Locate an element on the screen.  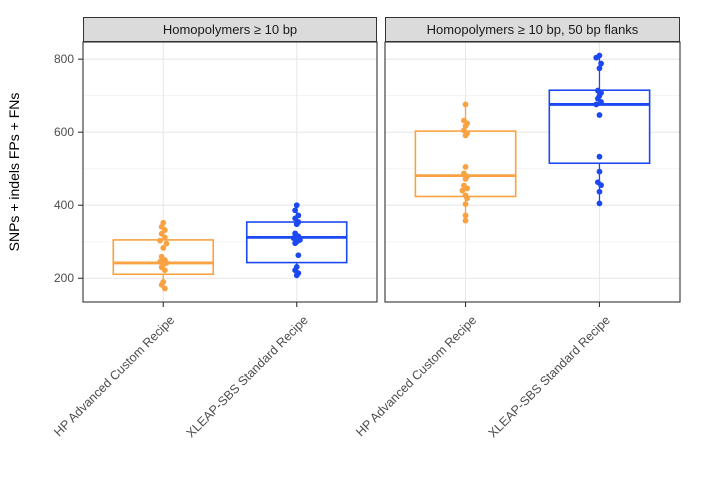
facet-strip-right: Homopolymers ≥ 10 bp, 50 bp flanks is located at coordinates (532, 29).